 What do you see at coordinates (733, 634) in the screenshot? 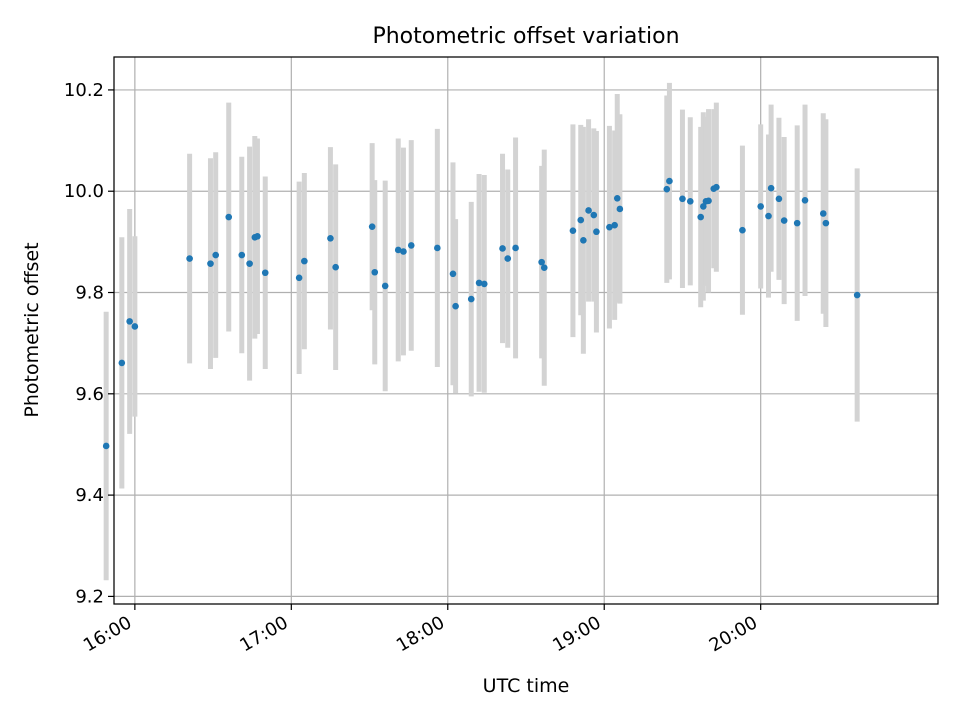
I see `x-tick-label: 20:00` at bounding box center [733, 634].